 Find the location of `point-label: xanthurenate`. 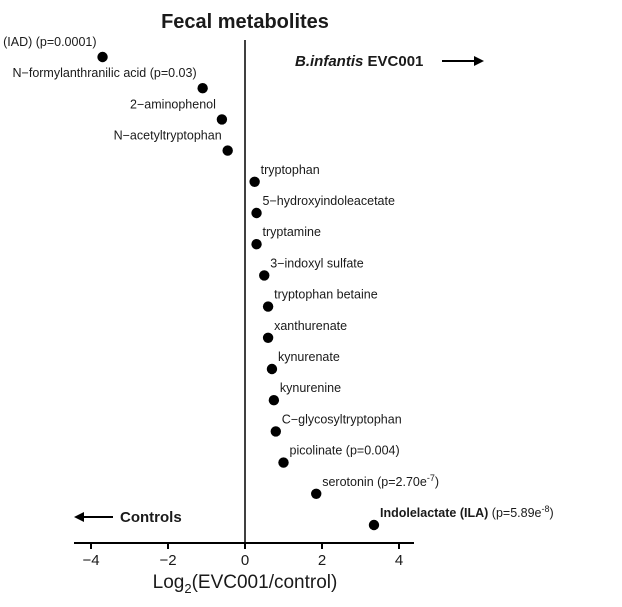

point-label: xanthurenate is located at coordinates (310, 326).